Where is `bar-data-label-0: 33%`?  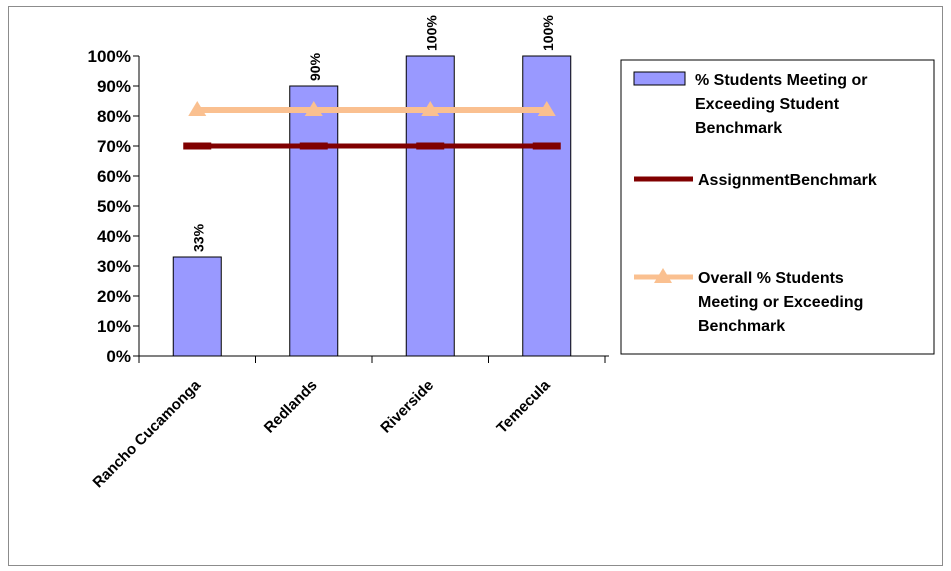 bar-data-label-0: 33% is located at coordinates (198, 237).